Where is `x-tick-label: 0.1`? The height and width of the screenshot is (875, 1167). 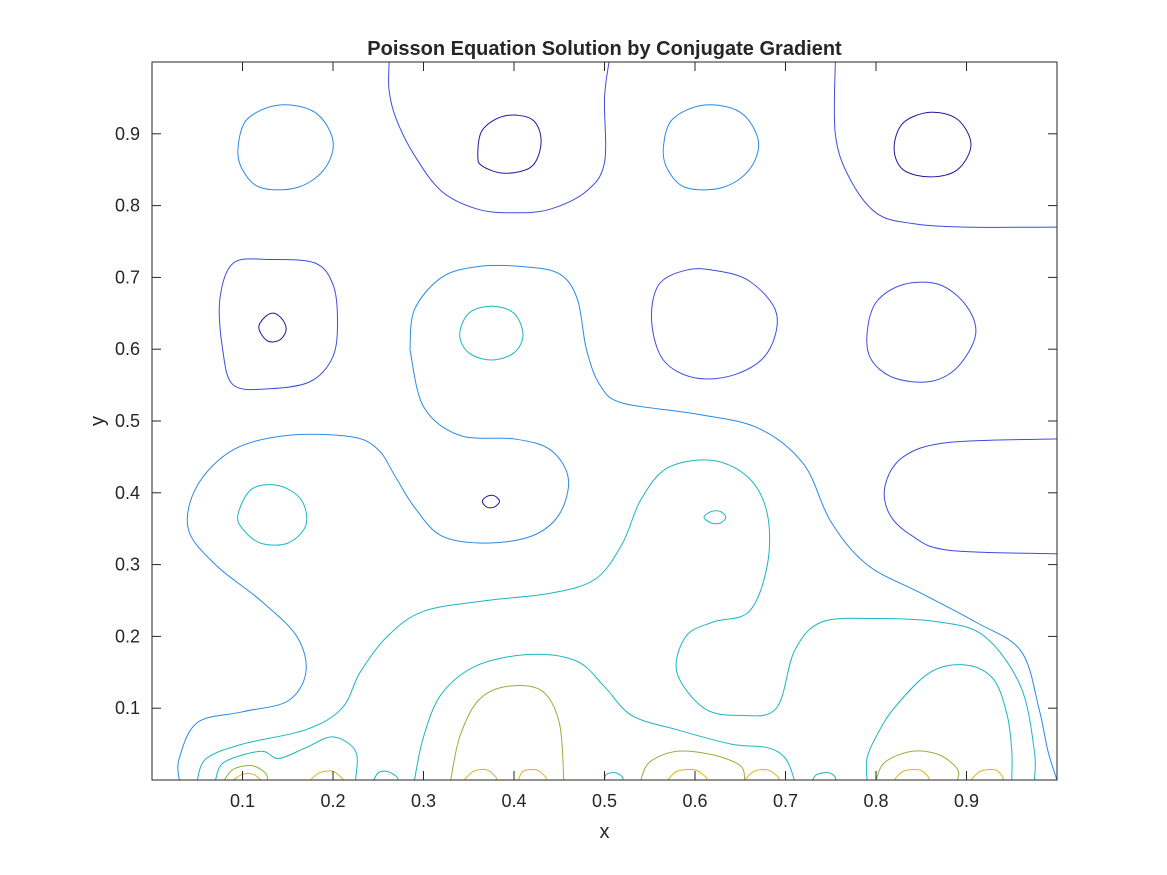
x-tick-label: 0.1 is located at coordinates (242, 801).